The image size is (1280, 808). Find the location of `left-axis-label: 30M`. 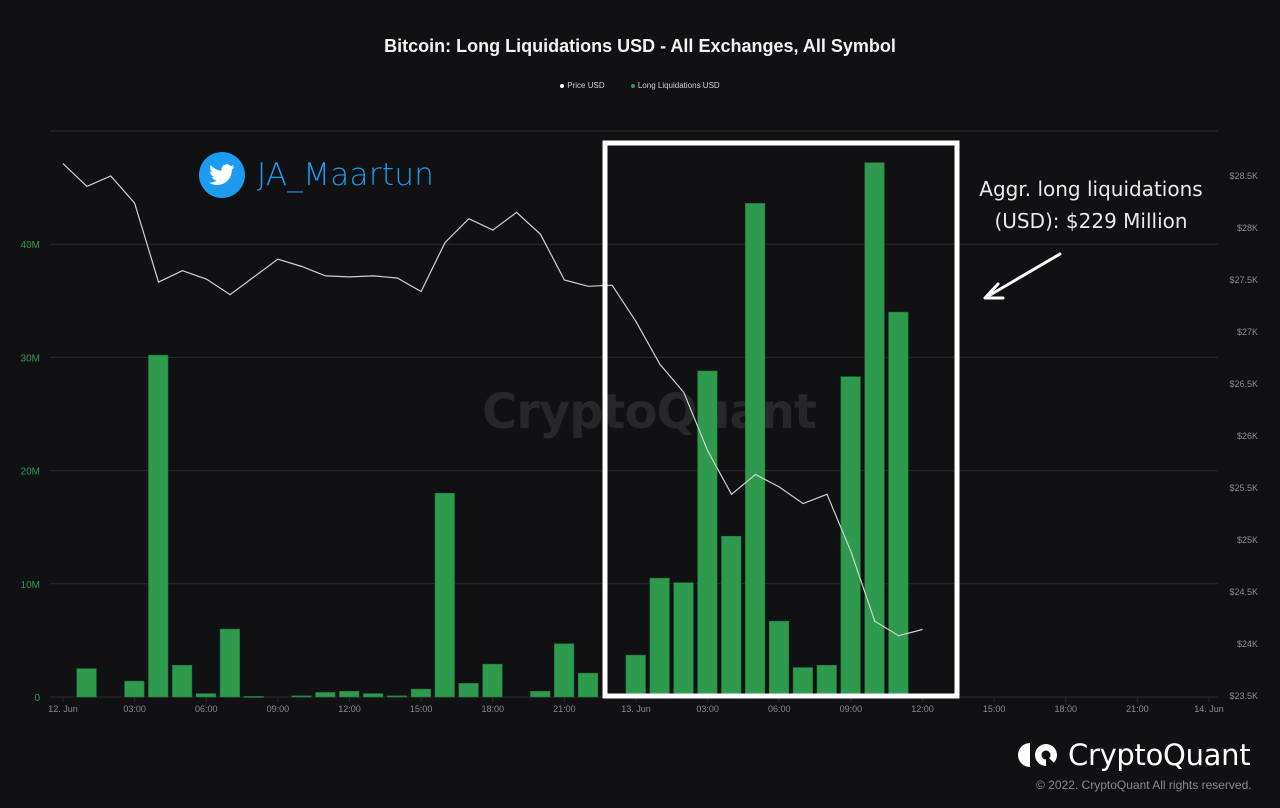

left-axis-label: 30M is located at coordinates (30, 358).